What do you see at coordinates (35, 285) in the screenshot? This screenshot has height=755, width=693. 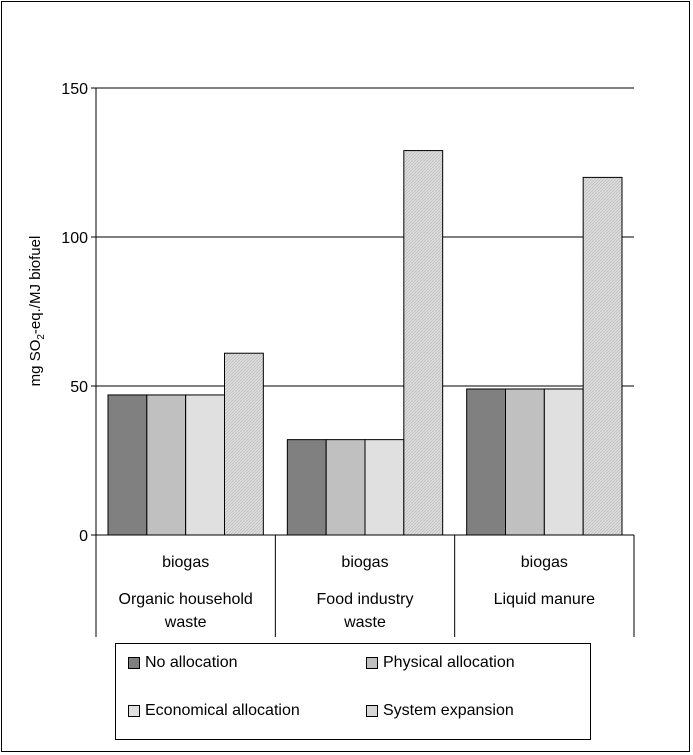 I see `y-axis-label-rest: -eq./MJ biofuel` at bounding box center [35, 285].